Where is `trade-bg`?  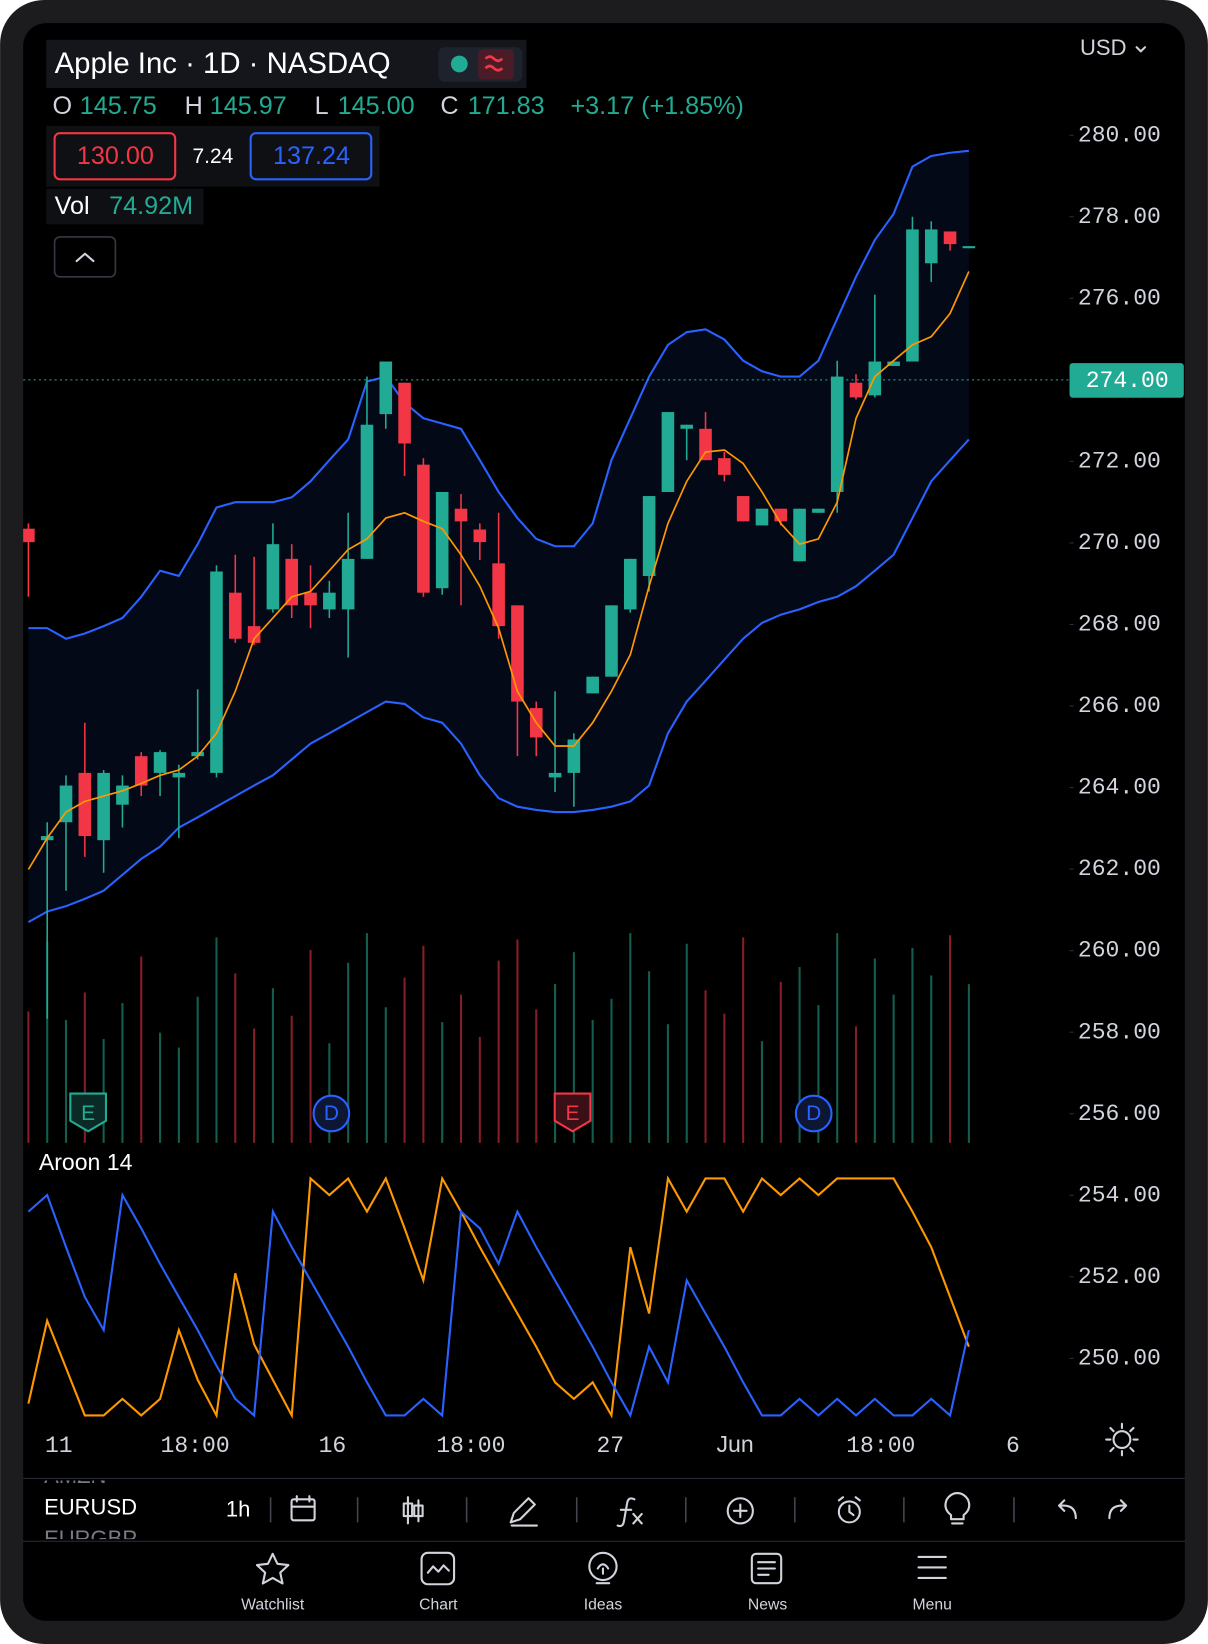 trade-bg is located at coordinates (213, 156).